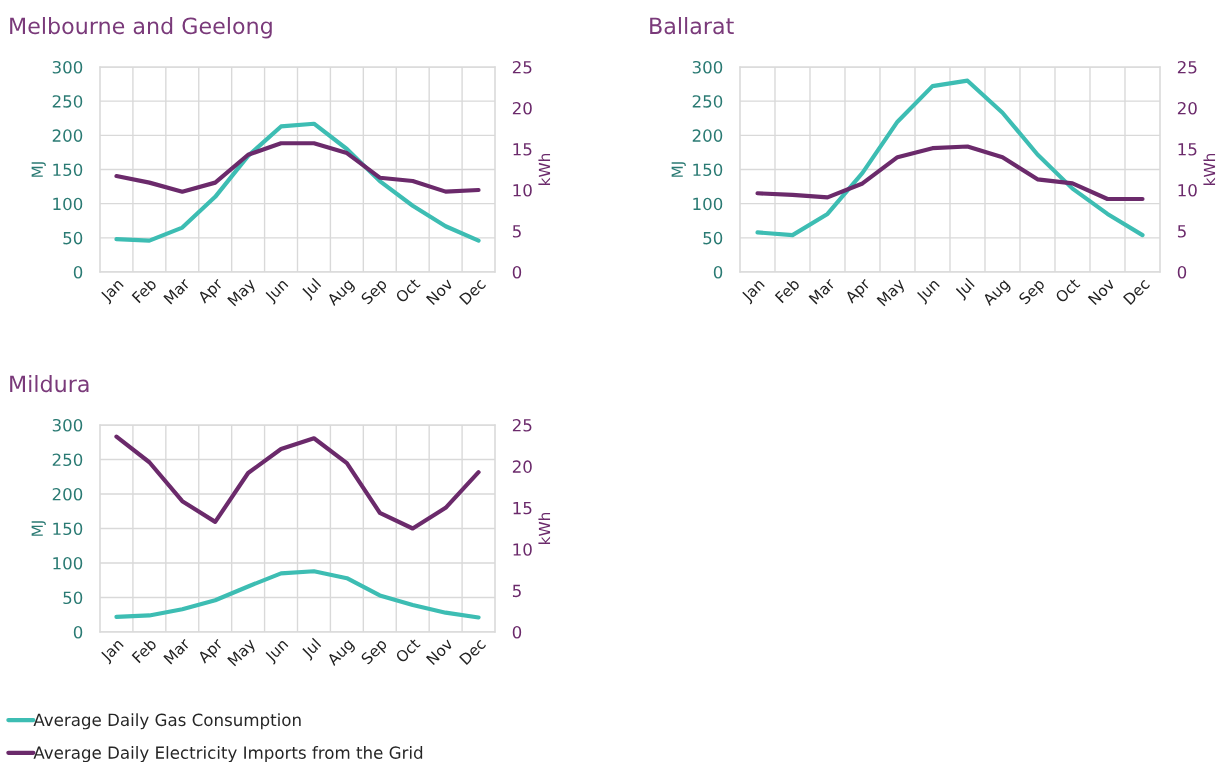  What do you see at coordinates (49, 384) in the screenshot?
I see `chart-title: Mildura` at bounding box center [49, 384].